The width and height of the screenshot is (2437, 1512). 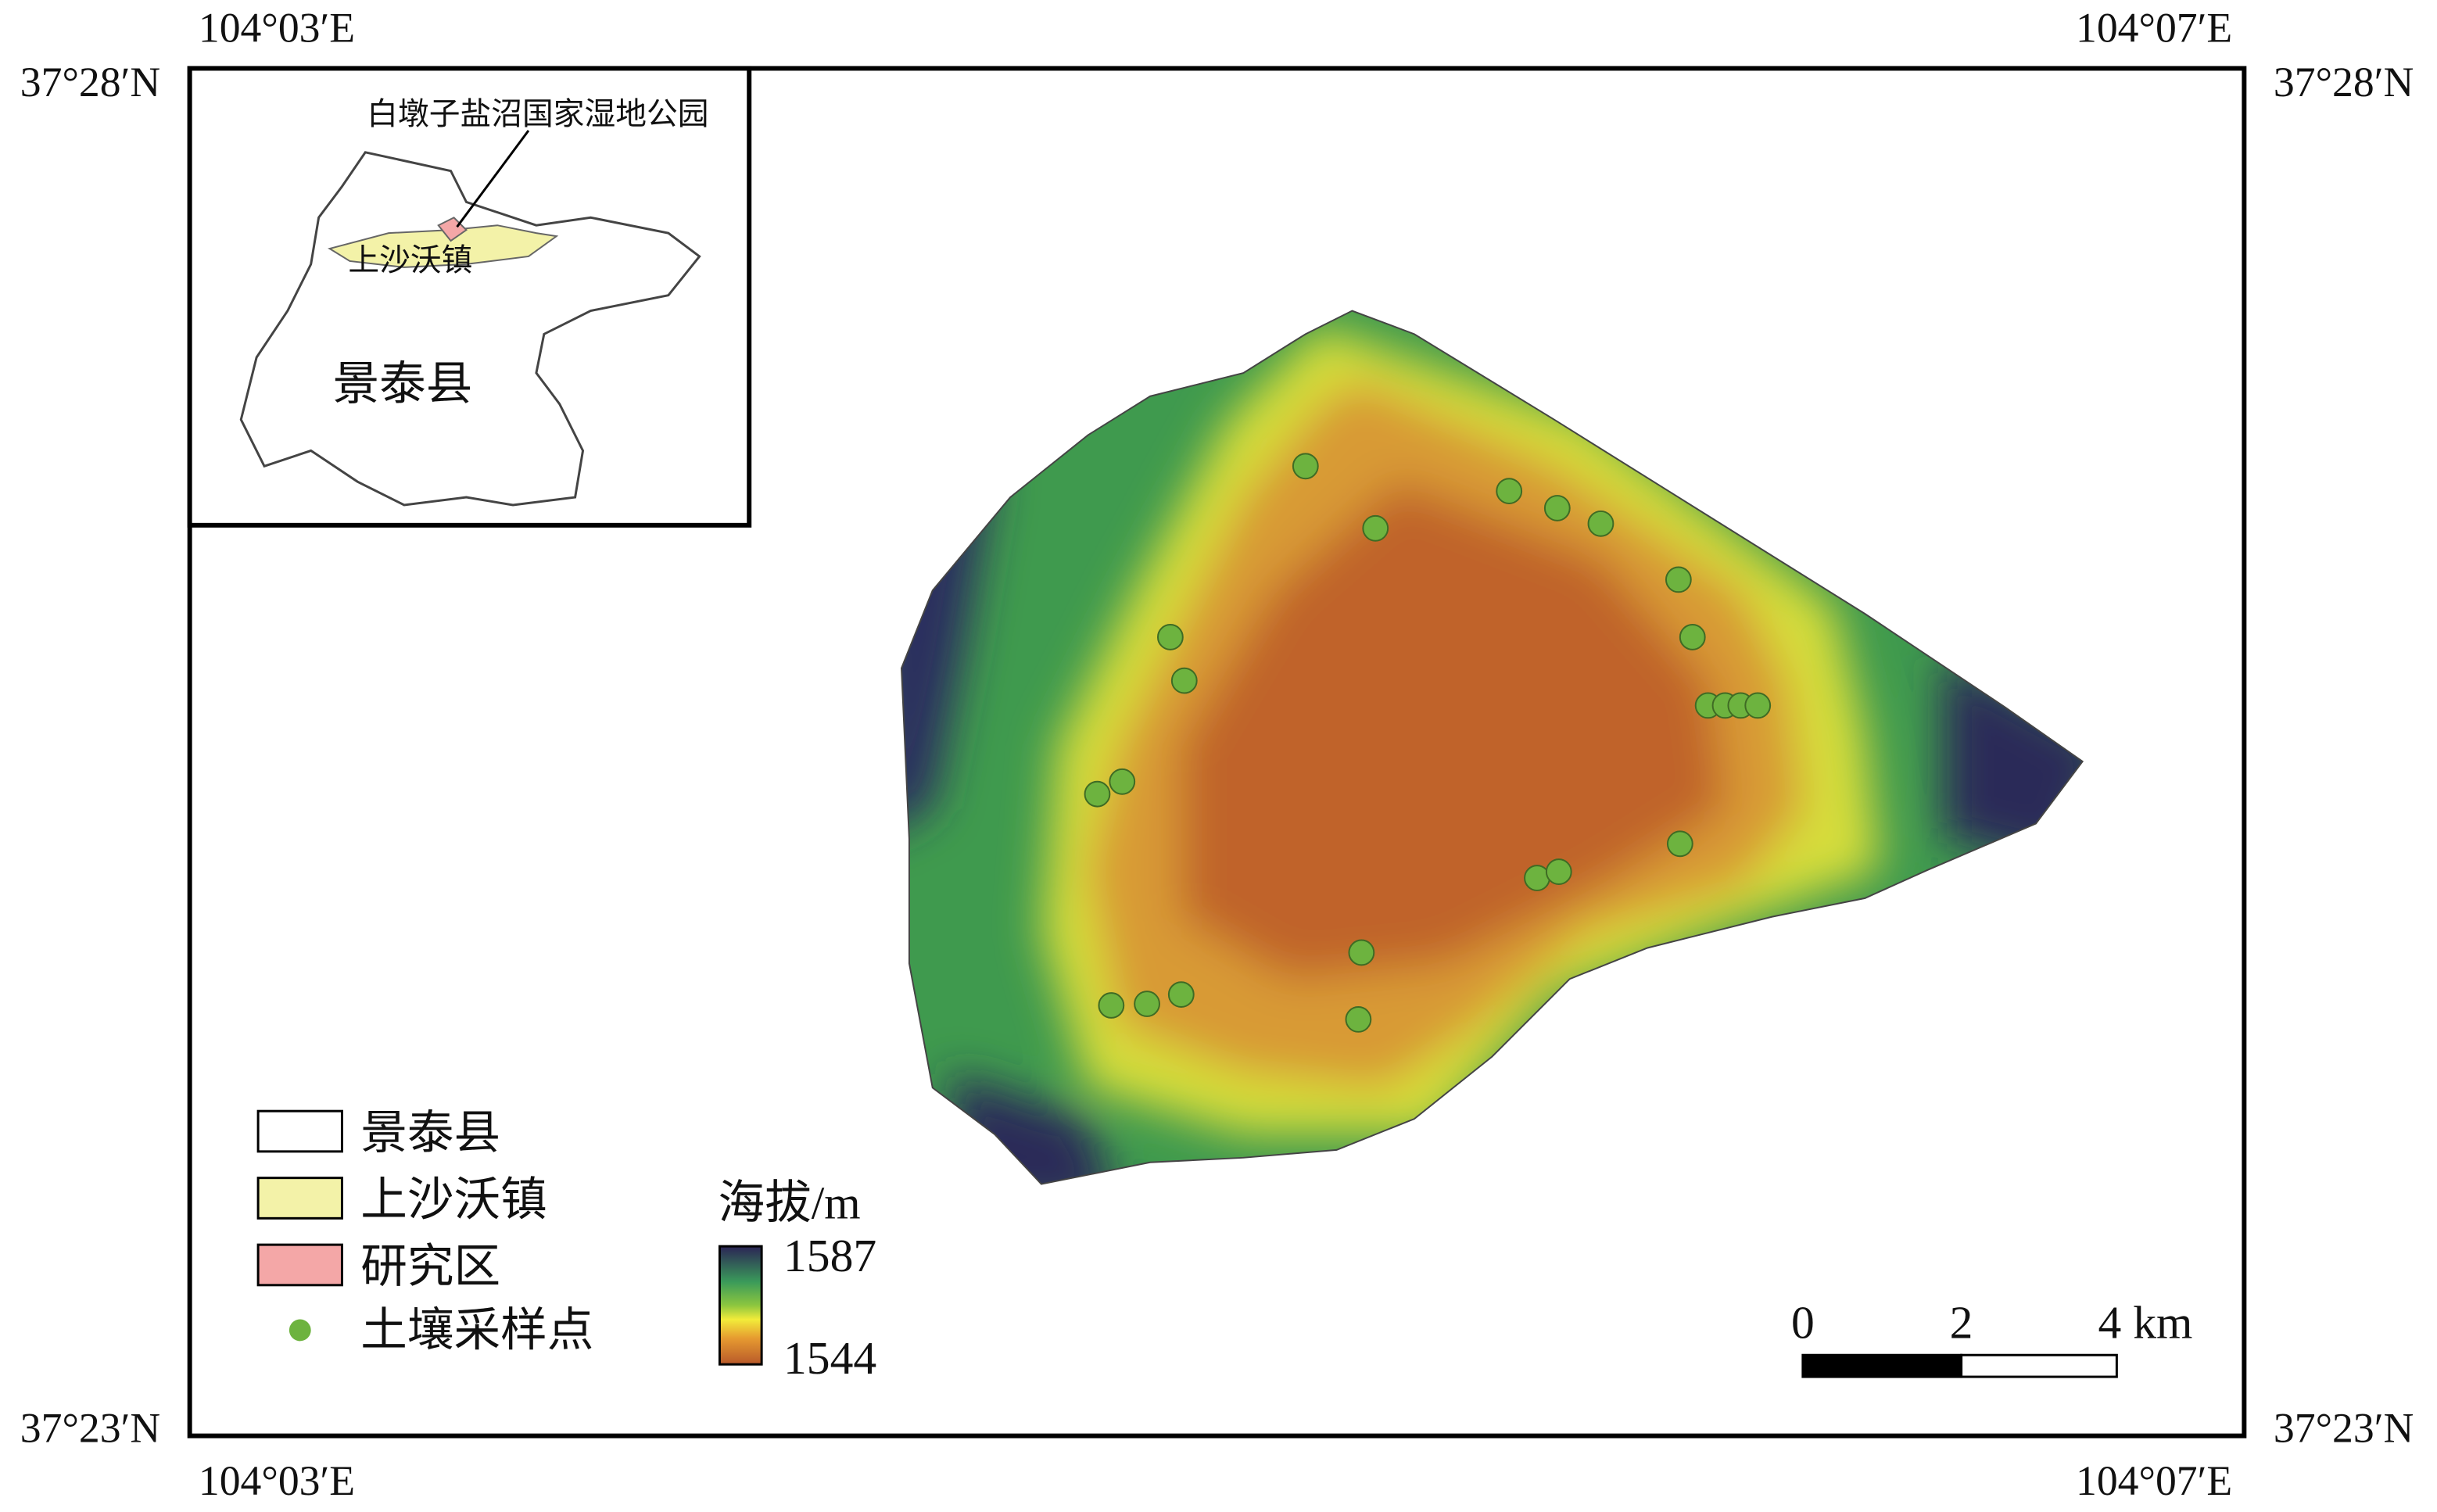 What do you see at coordinates (470, 329) in the screenshot?
I see `county-outline` at bounding box center [470, 329].